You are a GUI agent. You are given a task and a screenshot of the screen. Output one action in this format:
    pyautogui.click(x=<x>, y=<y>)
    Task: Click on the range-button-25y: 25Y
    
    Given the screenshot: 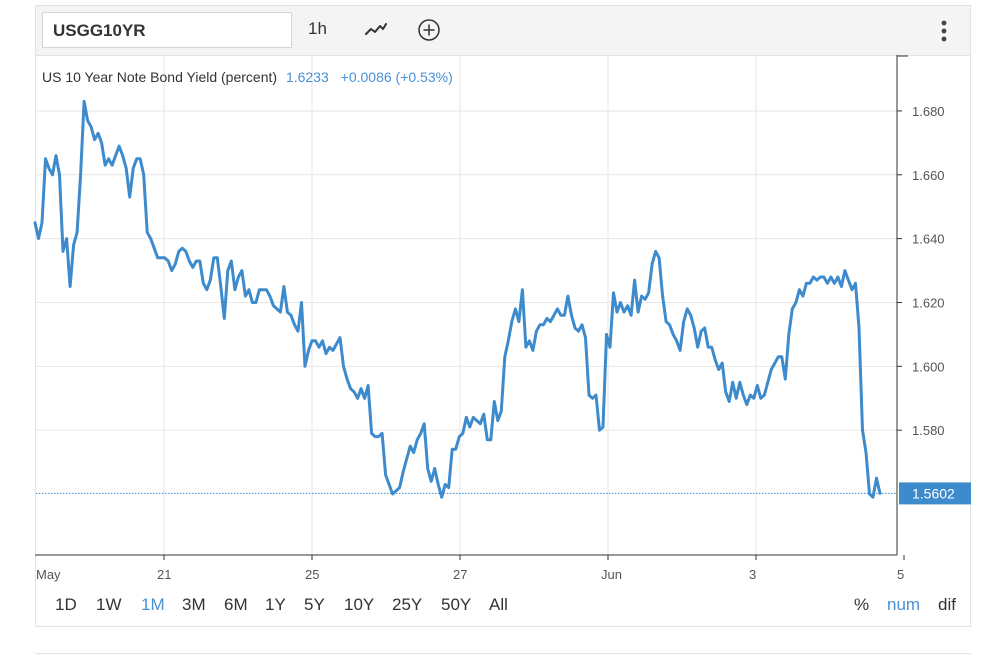 What is the action you would take?
    pyautogui.click(x=407, y=604)
    